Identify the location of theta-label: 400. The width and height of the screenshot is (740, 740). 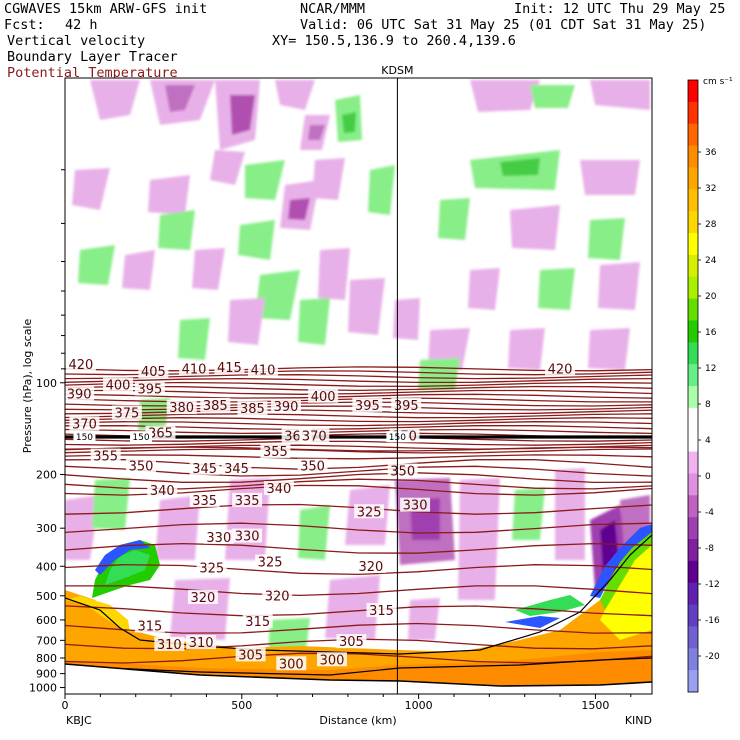
(323, 397).